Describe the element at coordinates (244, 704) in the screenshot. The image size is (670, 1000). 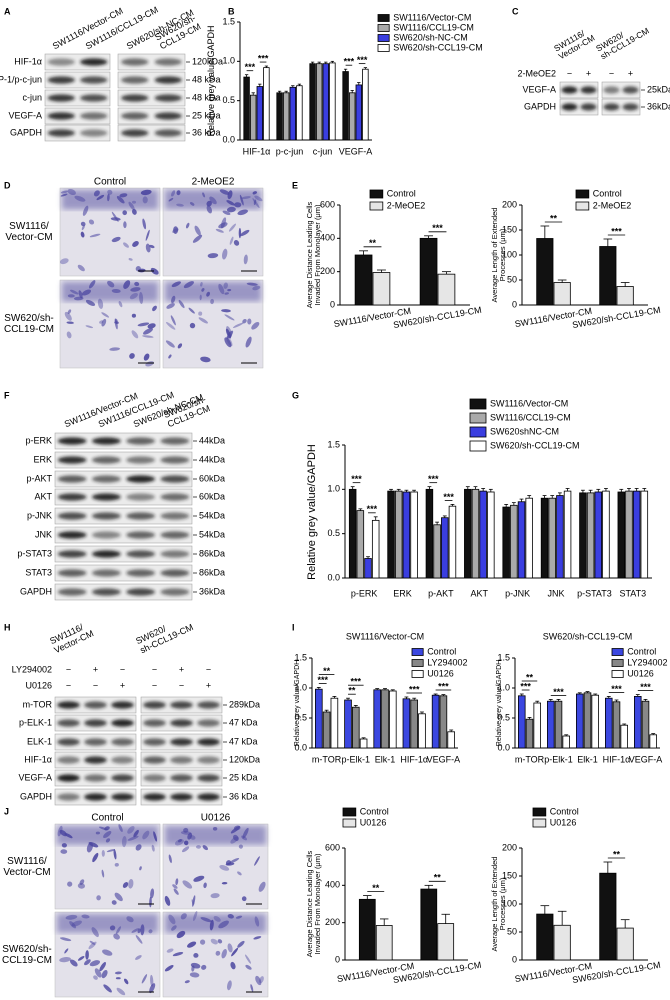
I see `size-label: 289kDa` at that location.